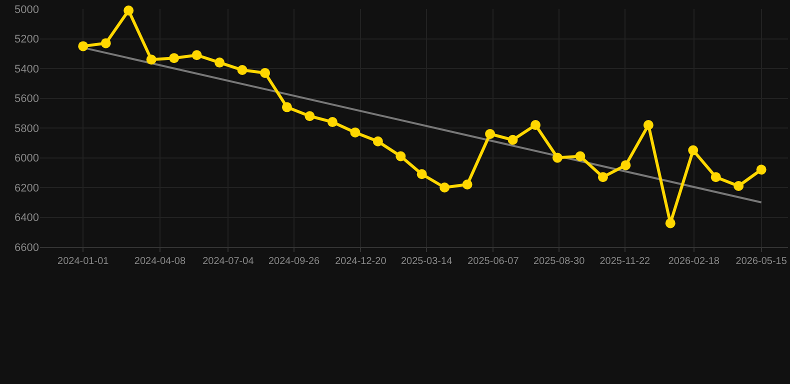 The height and width of the screenshot is (384, 790). Describe the element at coordinates (762, 261) in the screenshot. I see `x-tick-label: 2026-05-15` at that location.